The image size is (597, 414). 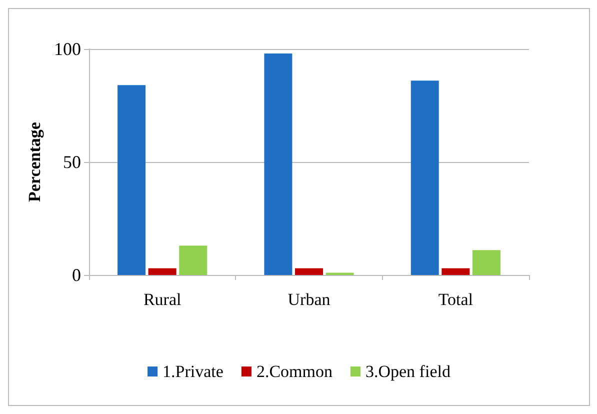 I want to click on y-tick-label: 0, so click(x=76, y=275).